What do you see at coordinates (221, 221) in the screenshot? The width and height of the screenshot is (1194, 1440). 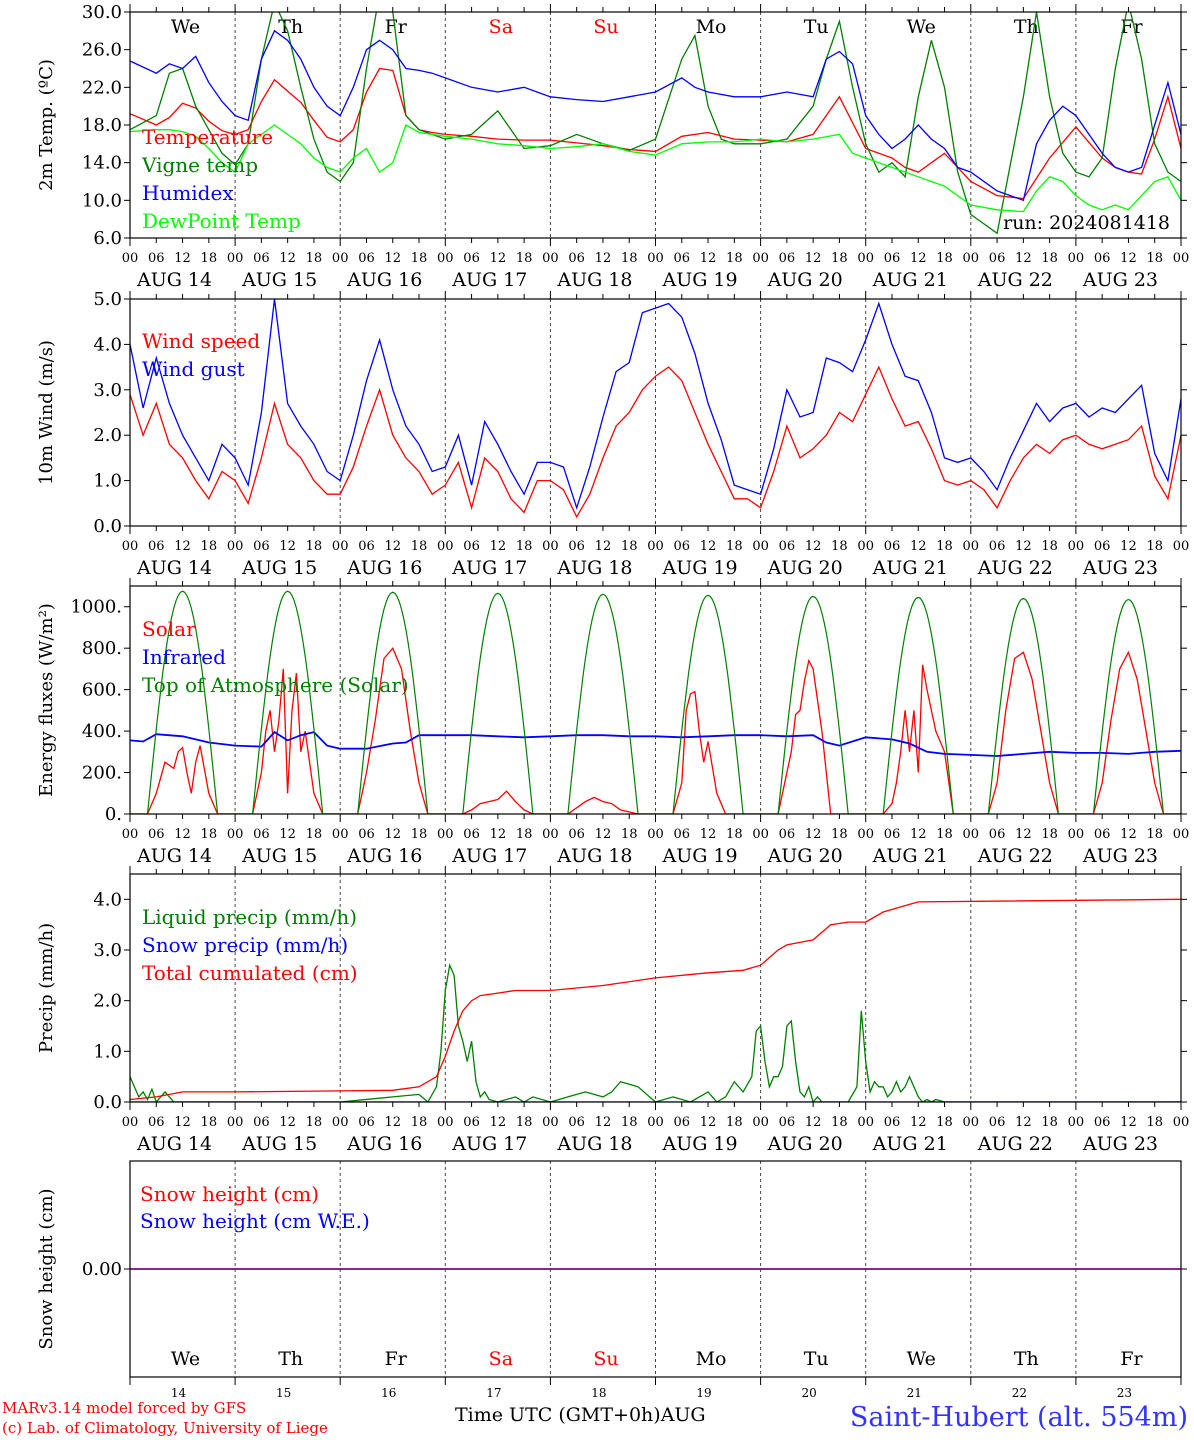 I see `legend-entry: DewPoint Temp` at bounding box center [221, 221].